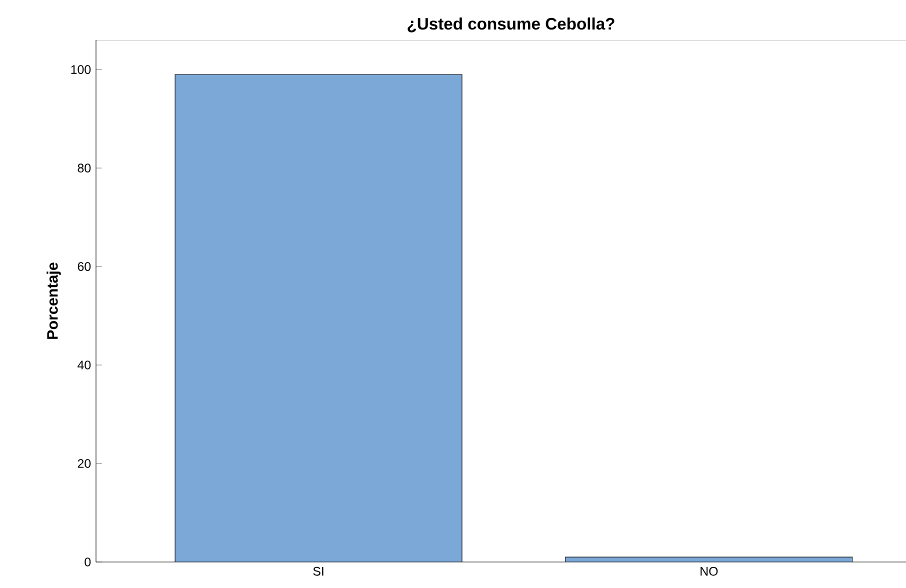  I want to click on x-tick-label: NO, so click(709, 571).